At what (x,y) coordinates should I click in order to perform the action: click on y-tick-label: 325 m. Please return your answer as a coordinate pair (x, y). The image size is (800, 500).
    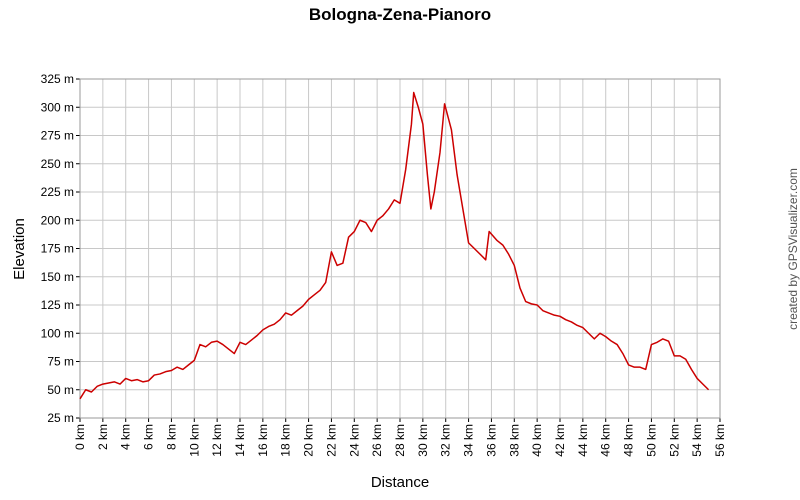
    Looking at the image, I should click on (57, 79).